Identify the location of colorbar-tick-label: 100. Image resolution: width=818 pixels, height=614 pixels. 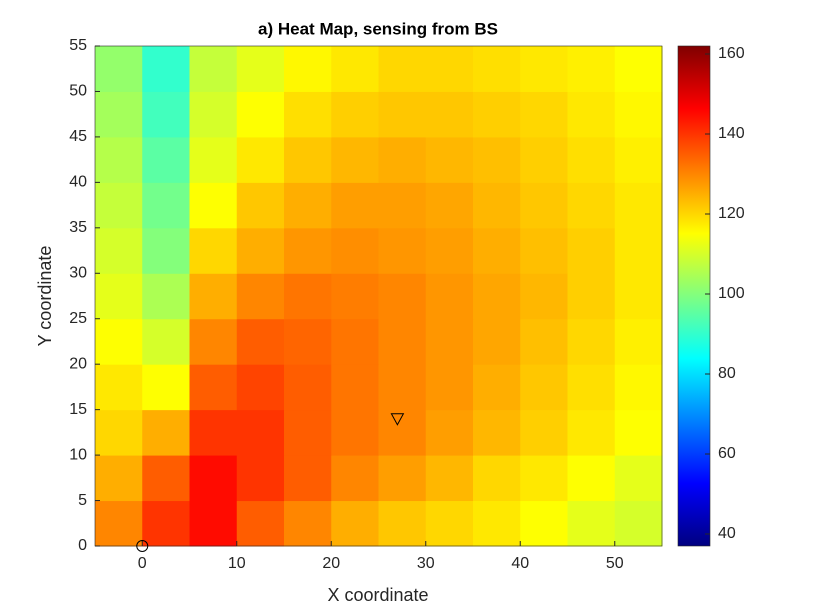
(731, 293).